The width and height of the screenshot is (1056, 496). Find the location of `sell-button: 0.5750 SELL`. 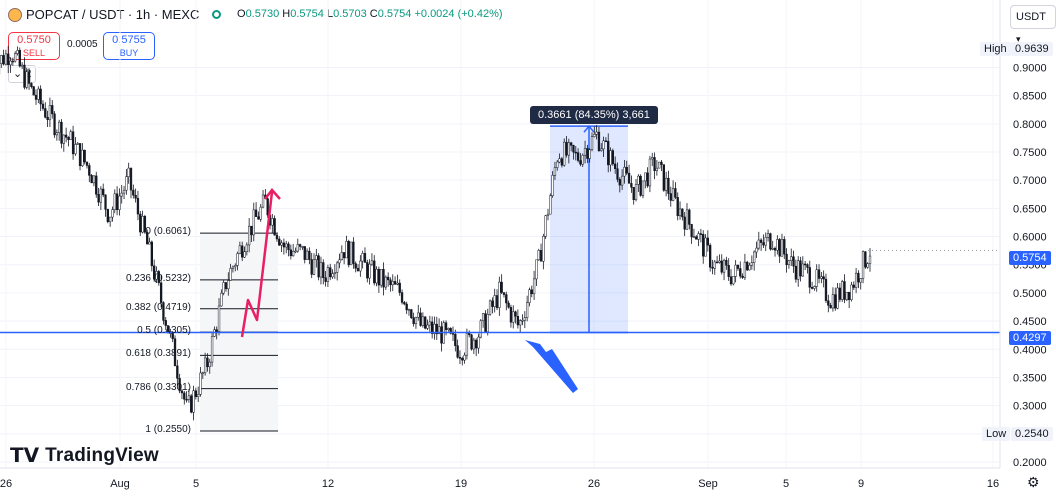

sell-button: 0.5750 SELL is located at coordinates (34, 46).